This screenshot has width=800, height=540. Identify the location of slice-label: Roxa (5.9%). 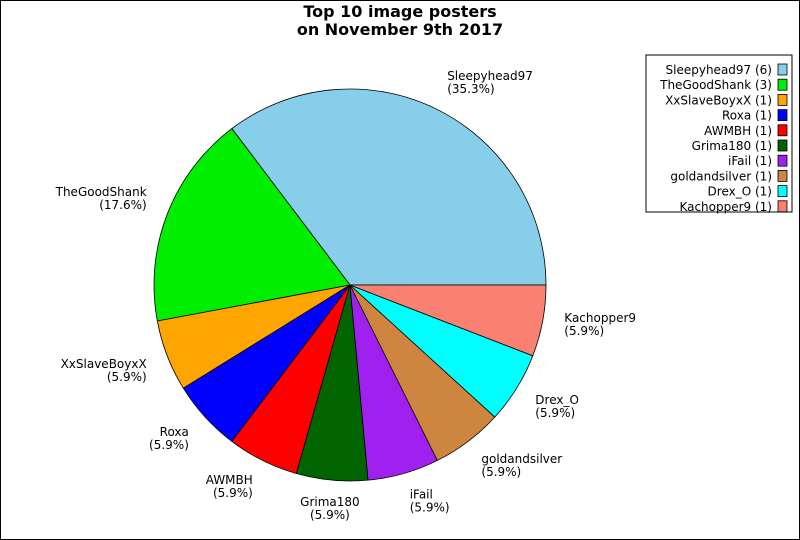
(169, 438).